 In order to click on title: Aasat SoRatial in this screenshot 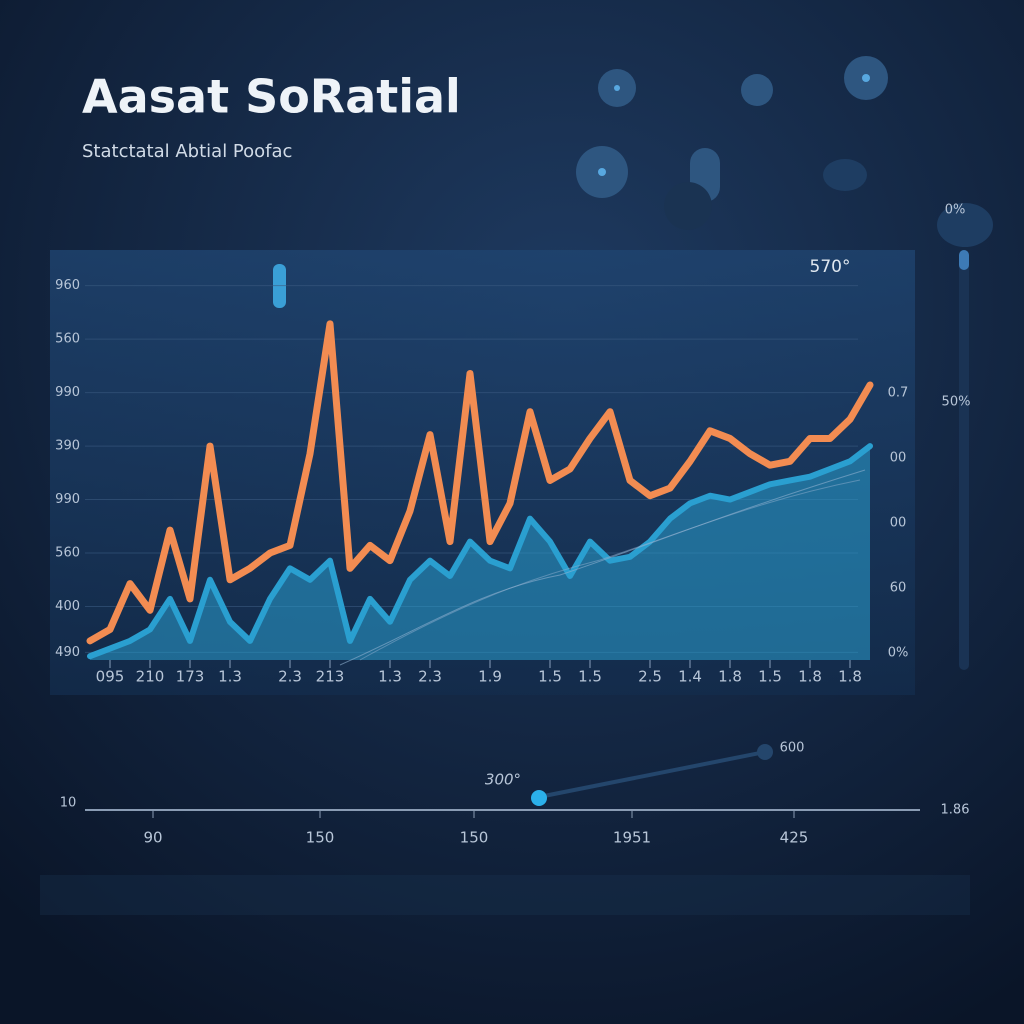, I will do `click(271, 97)`.